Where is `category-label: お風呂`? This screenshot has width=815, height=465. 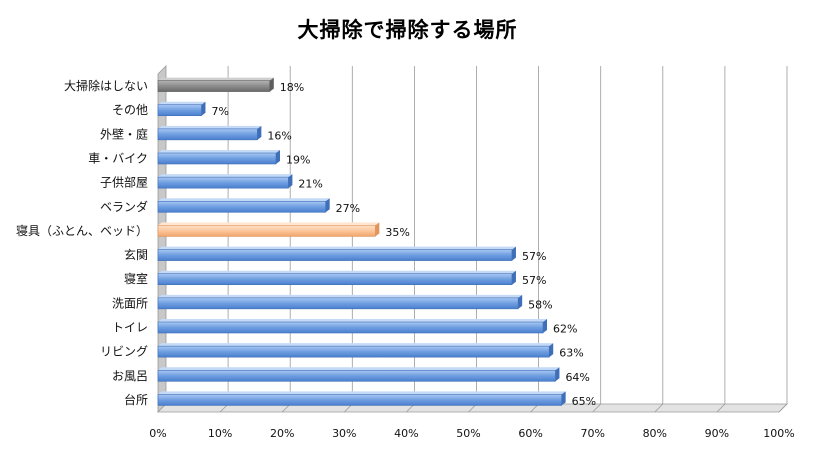
category-label: お風呂 is located at coordinates (130, 376).